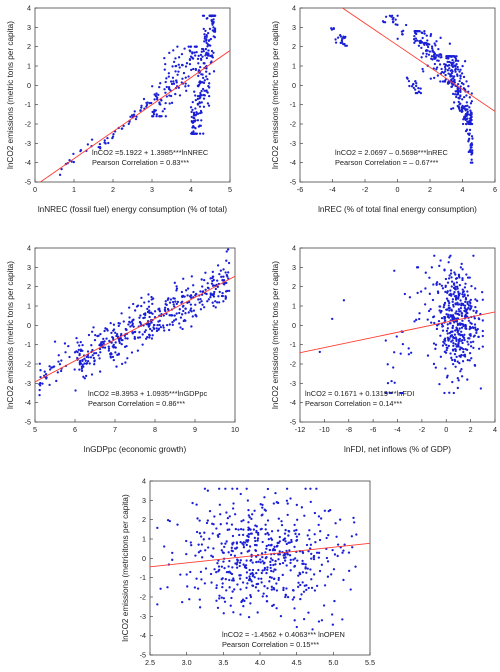 The height and width of the screenshot is (672, 500). Describe the element at coordinates (143, 597) in the screenshot. I see `y-tick-label: -2` at that location.